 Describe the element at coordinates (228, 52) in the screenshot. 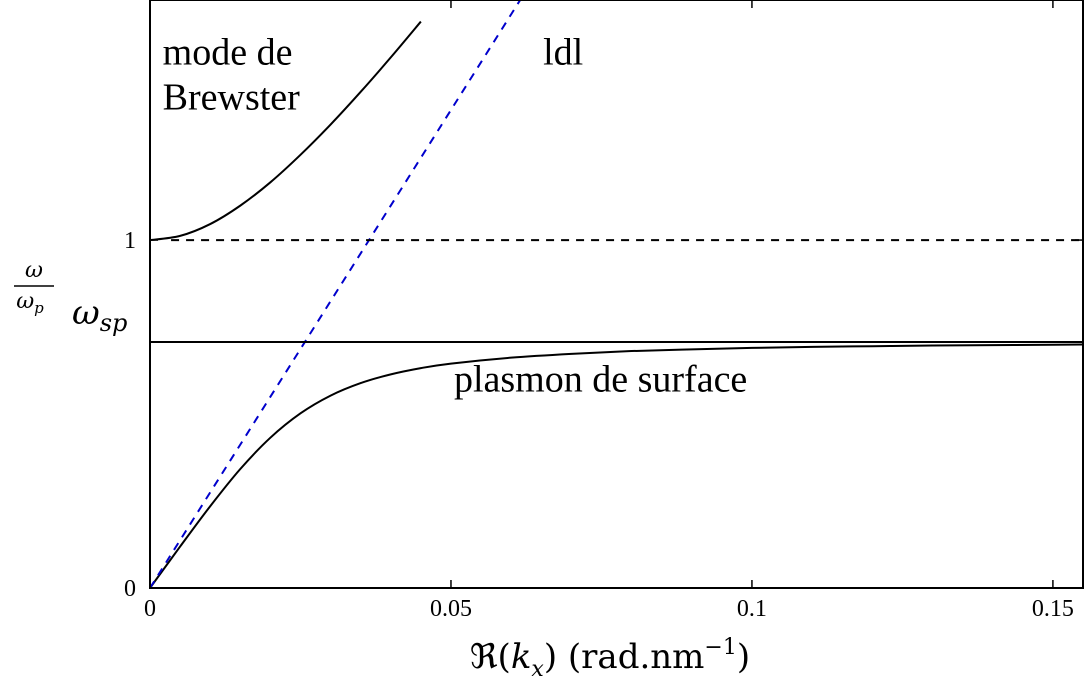

I see `annotation-brewster_line1: mode de` at that location.